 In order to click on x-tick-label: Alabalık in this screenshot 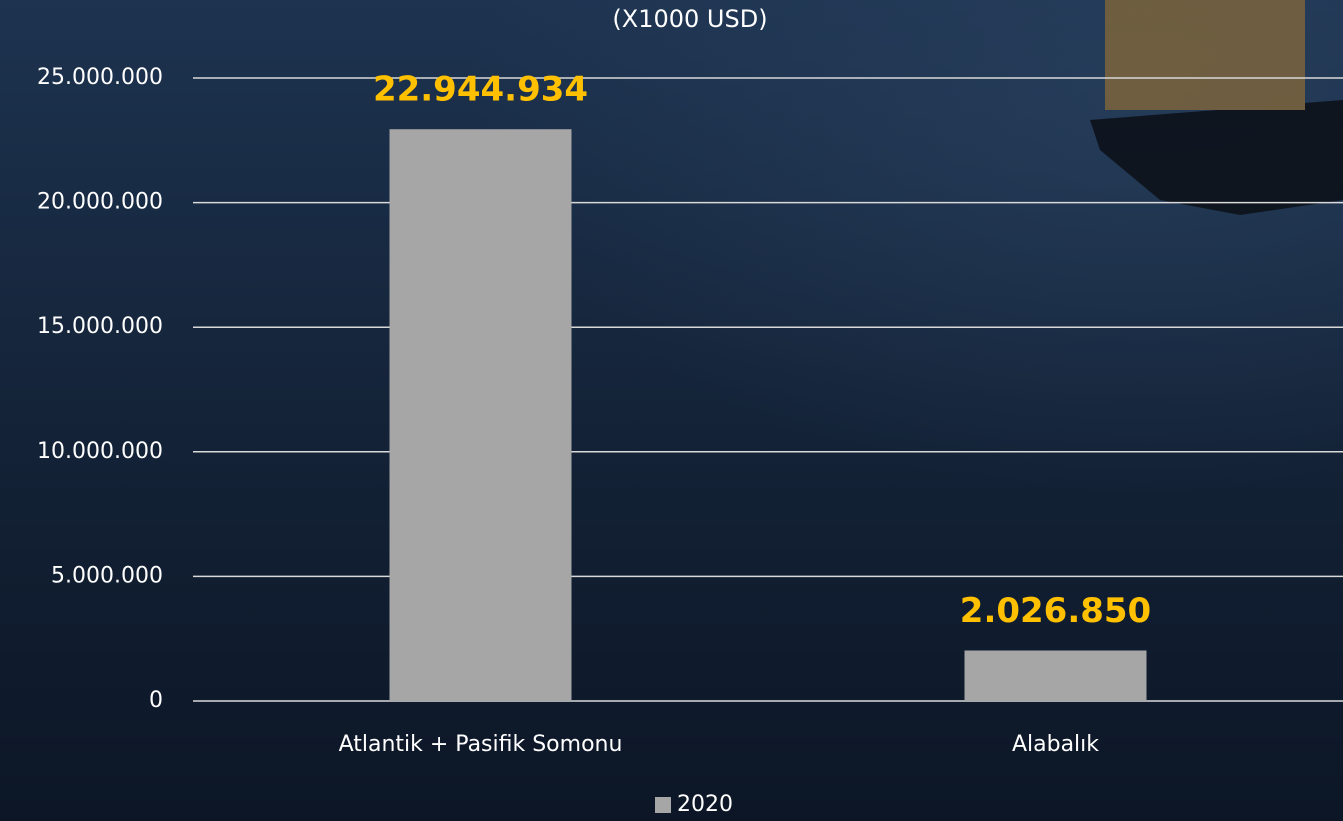, I will do `click(1055, 744)`.